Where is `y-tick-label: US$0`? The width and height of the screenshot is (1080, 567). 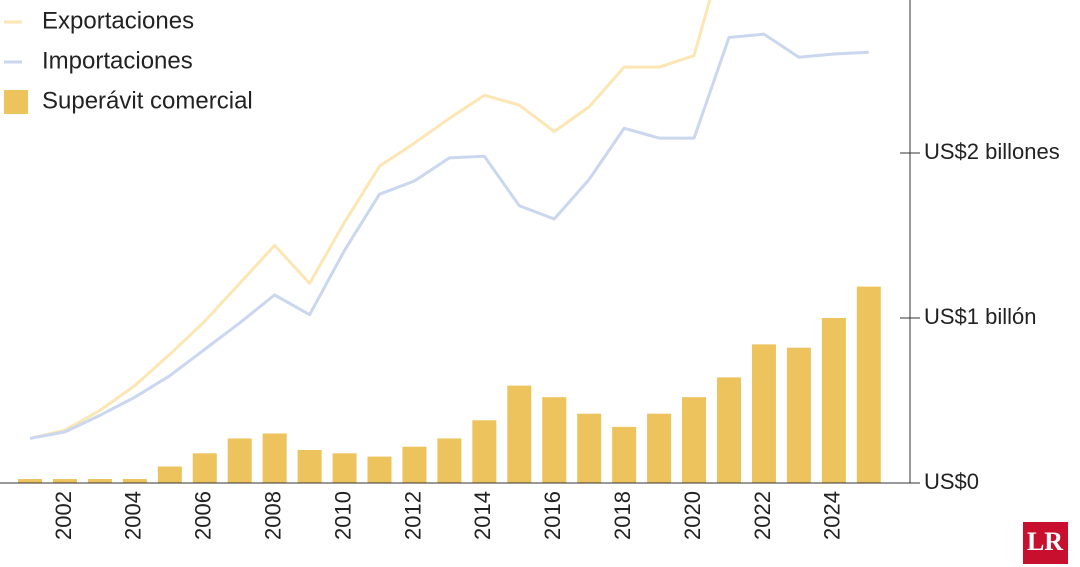 y-tick-label: US$0 is located at coordinates (951, 481).